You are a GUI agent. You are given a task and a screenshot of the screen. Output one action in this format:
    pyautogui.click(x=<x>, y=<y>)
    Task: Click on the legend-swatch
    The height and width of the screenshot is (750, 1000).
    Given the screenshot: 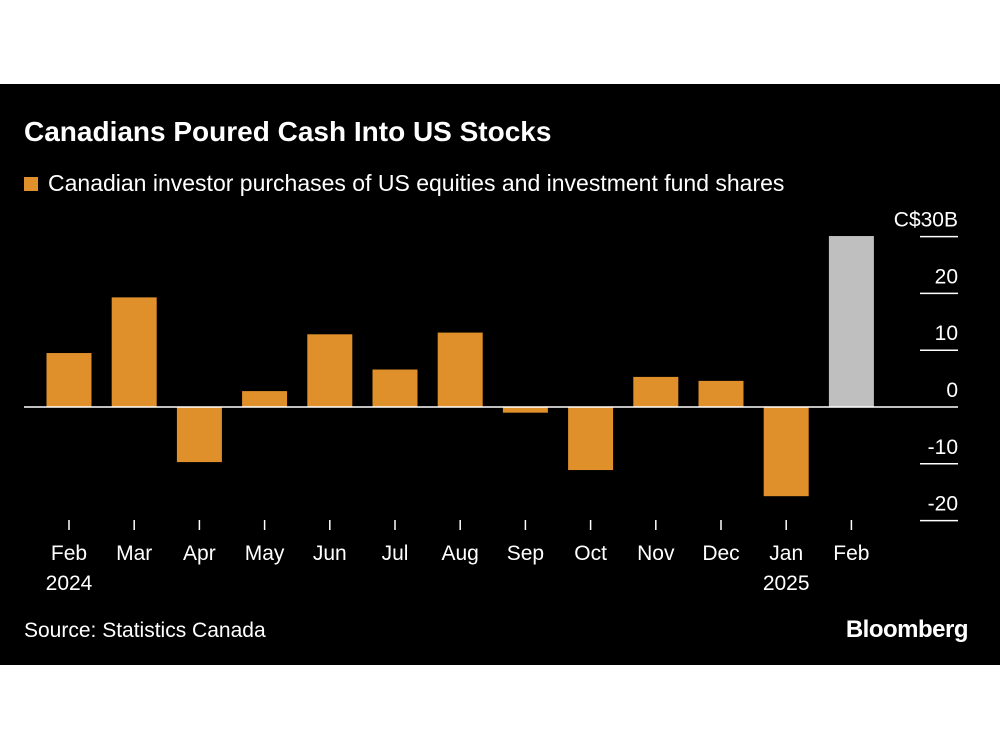 What is the action you would take?
    pyautogui.click(x=31, y=183)
    